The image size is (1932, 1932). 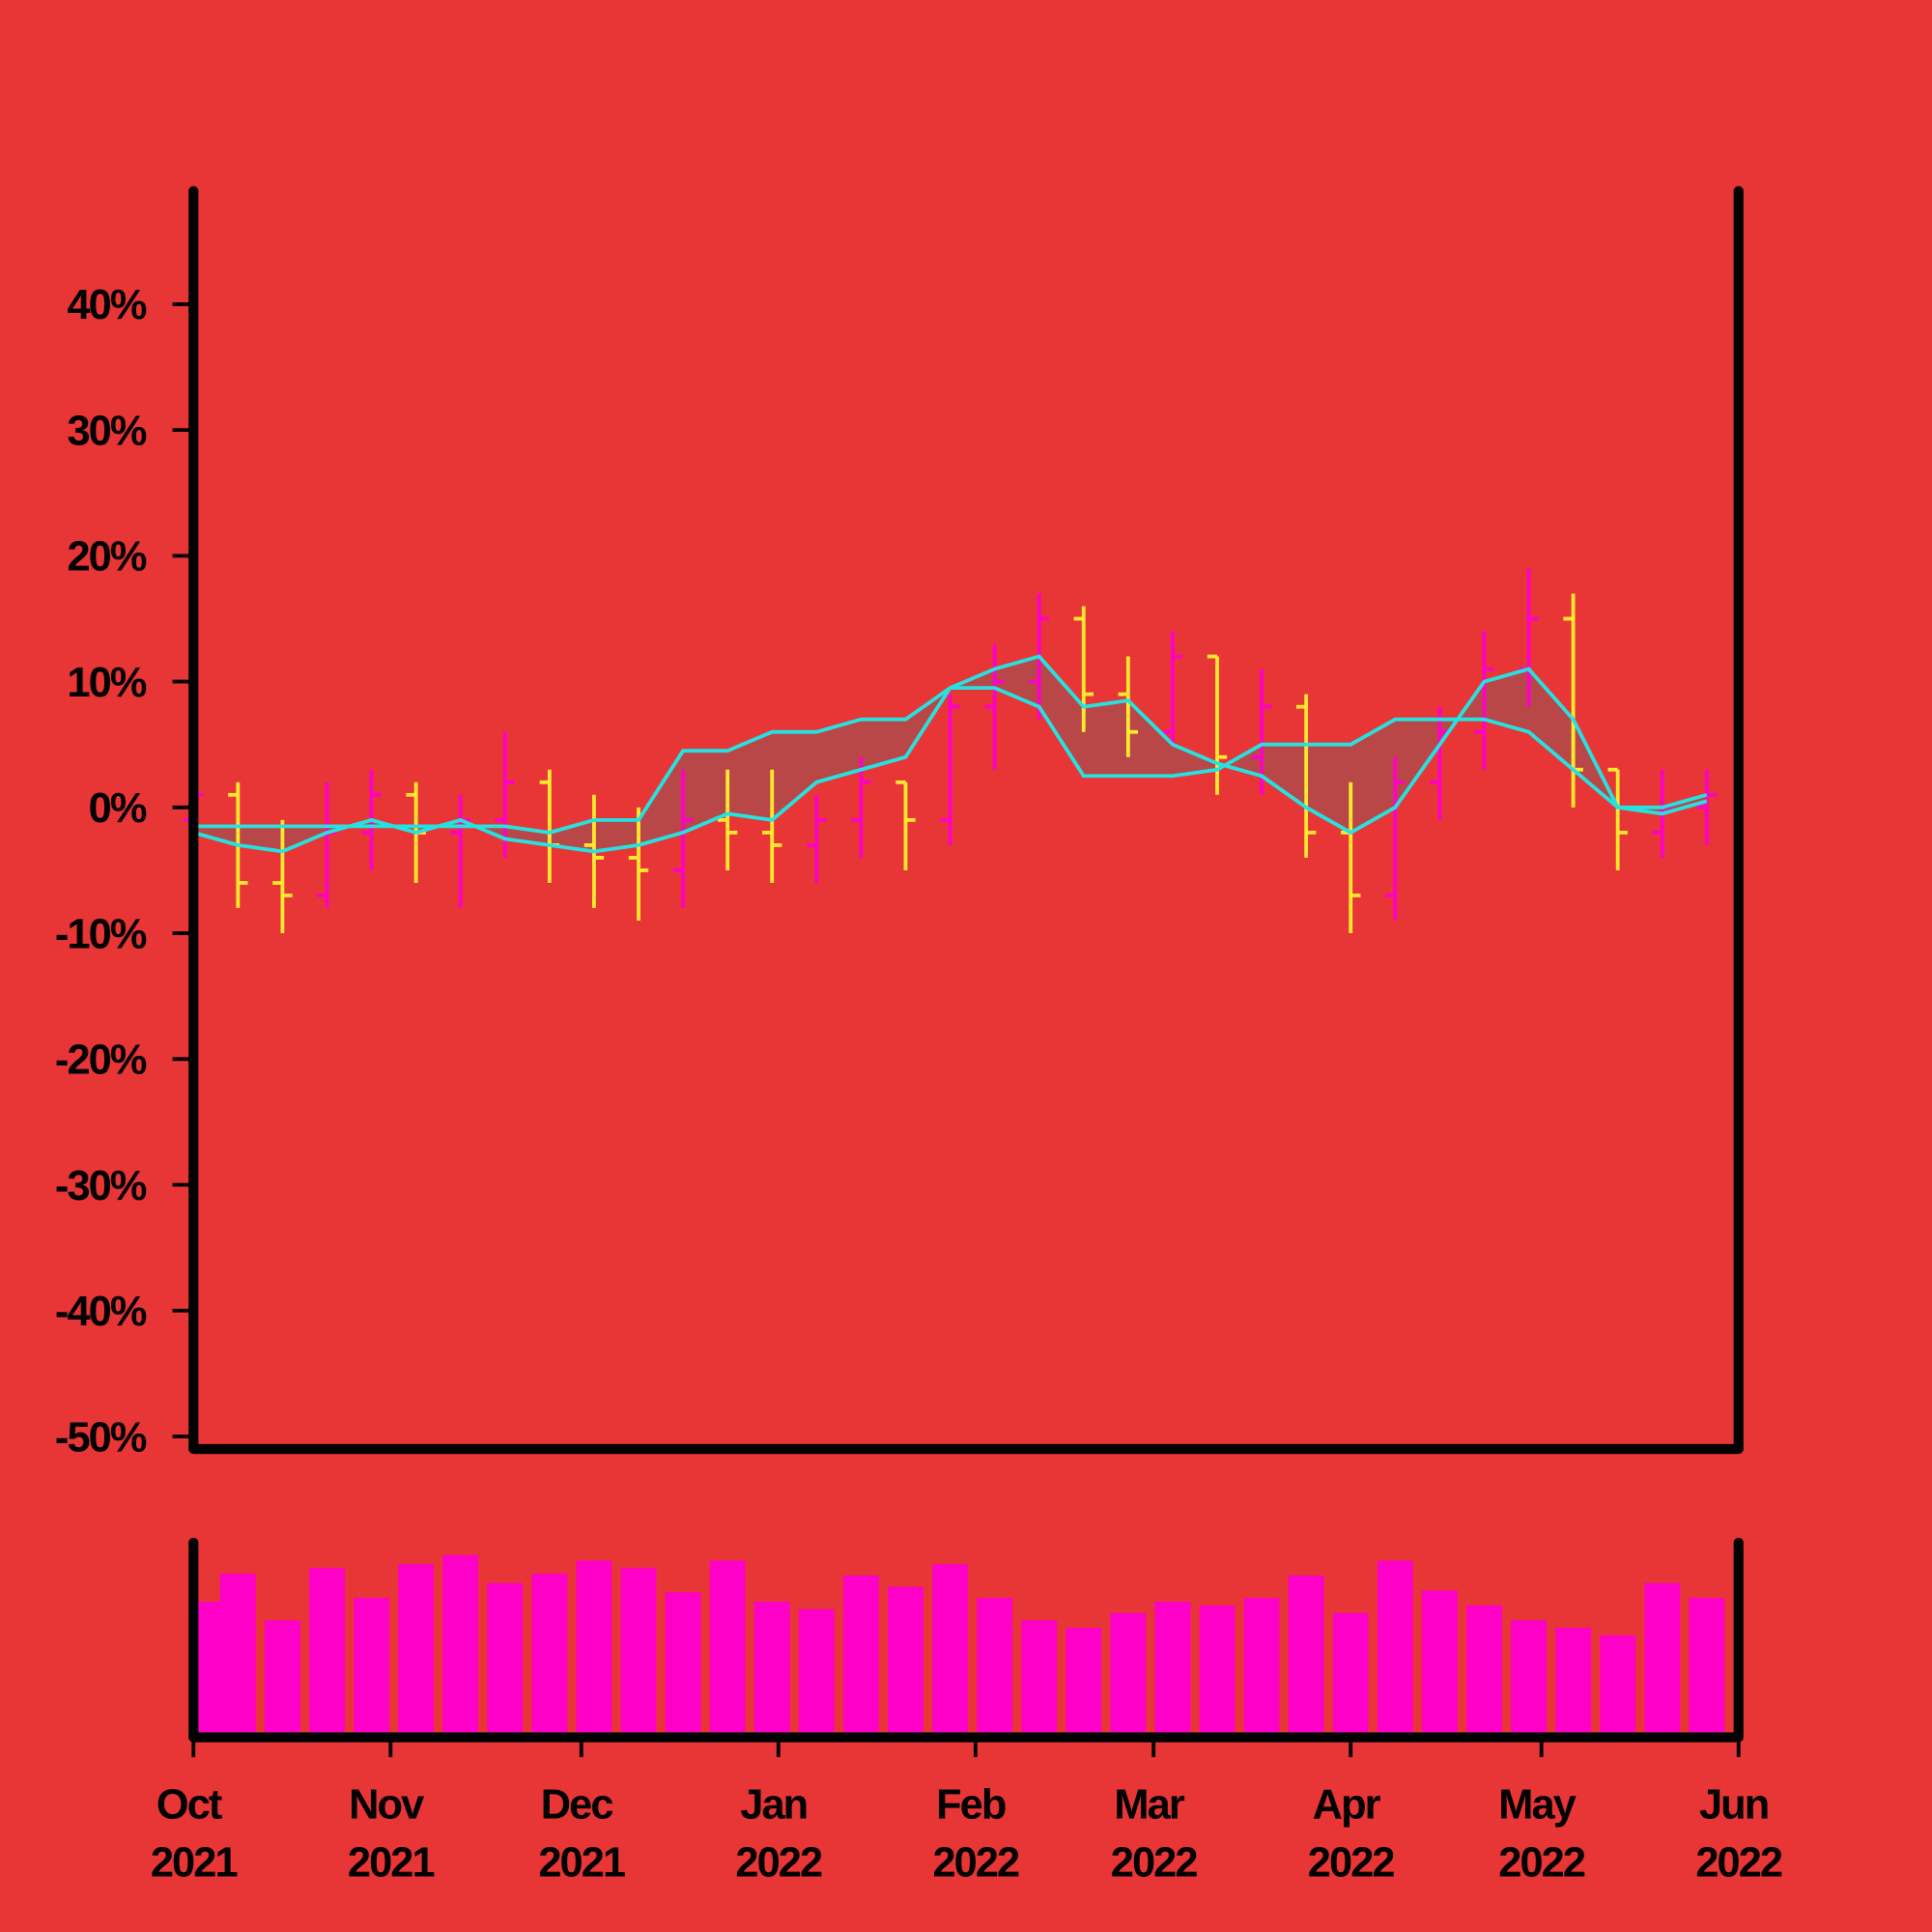 What do you see at coordinates (101, 1437) in the screenshot?
I see `y-tick-label: -50%` at bounding box center [101, 1437].